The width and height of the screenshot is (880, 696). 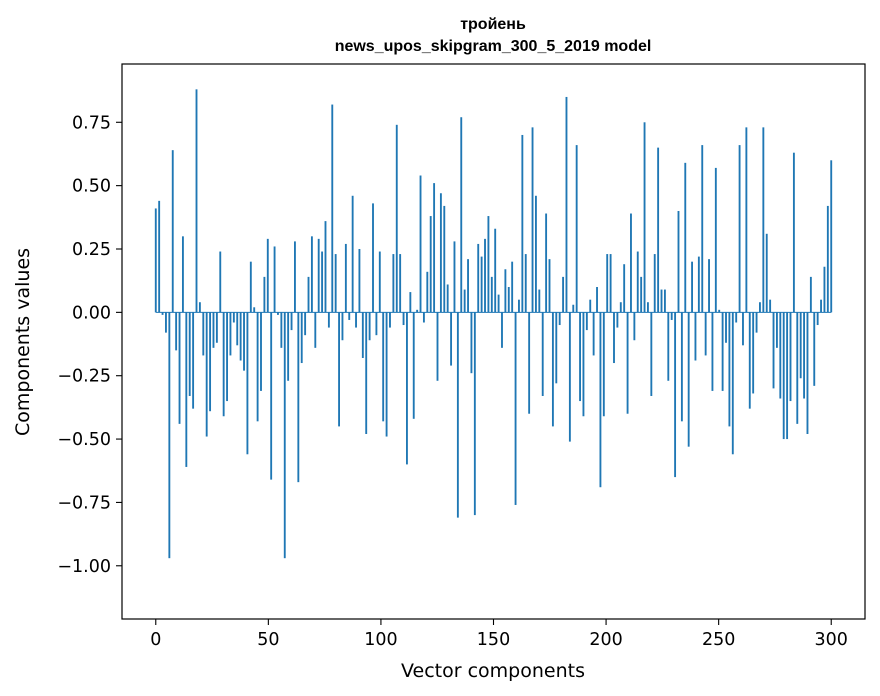 I want to click on x-tick-label: 250, so click(x=718, y=640).